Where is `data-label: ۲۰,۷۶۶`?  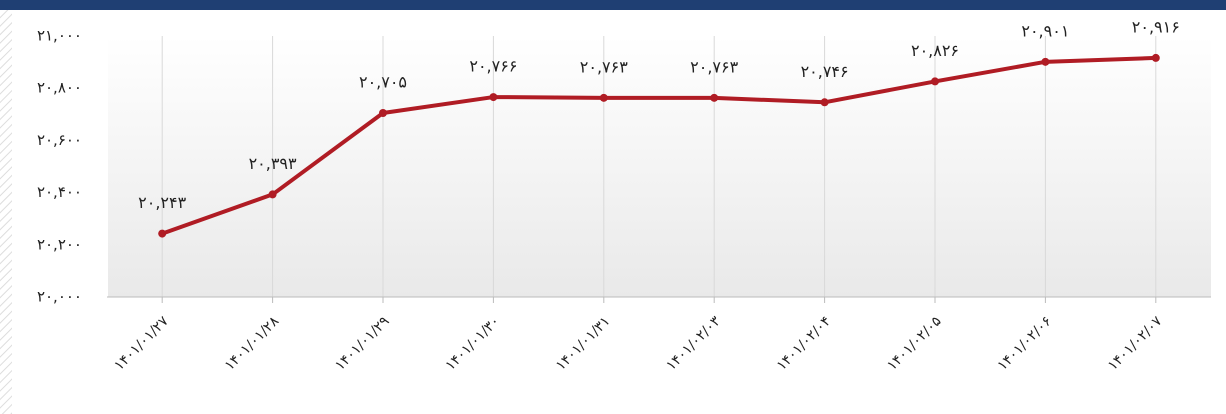 data-label: ۲۰,۷۶۶ is located at coordinates (493, 66).